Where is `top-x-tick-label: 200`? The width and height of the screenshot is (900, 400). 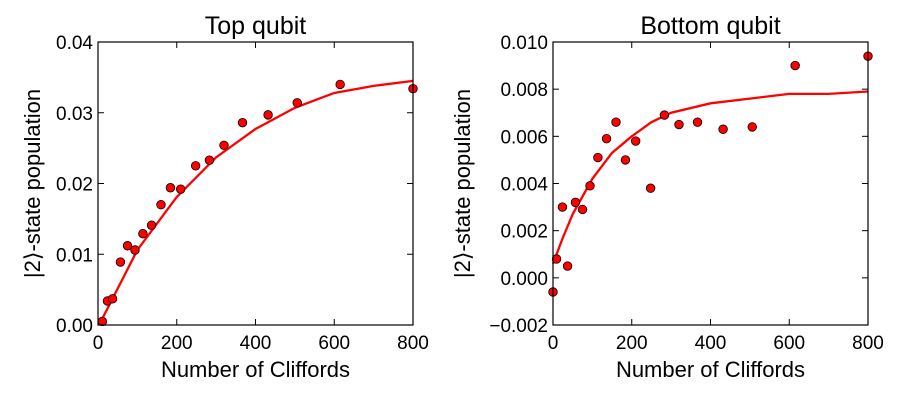 top-x-tick-label: 200 is located at coordinates (177, 343).